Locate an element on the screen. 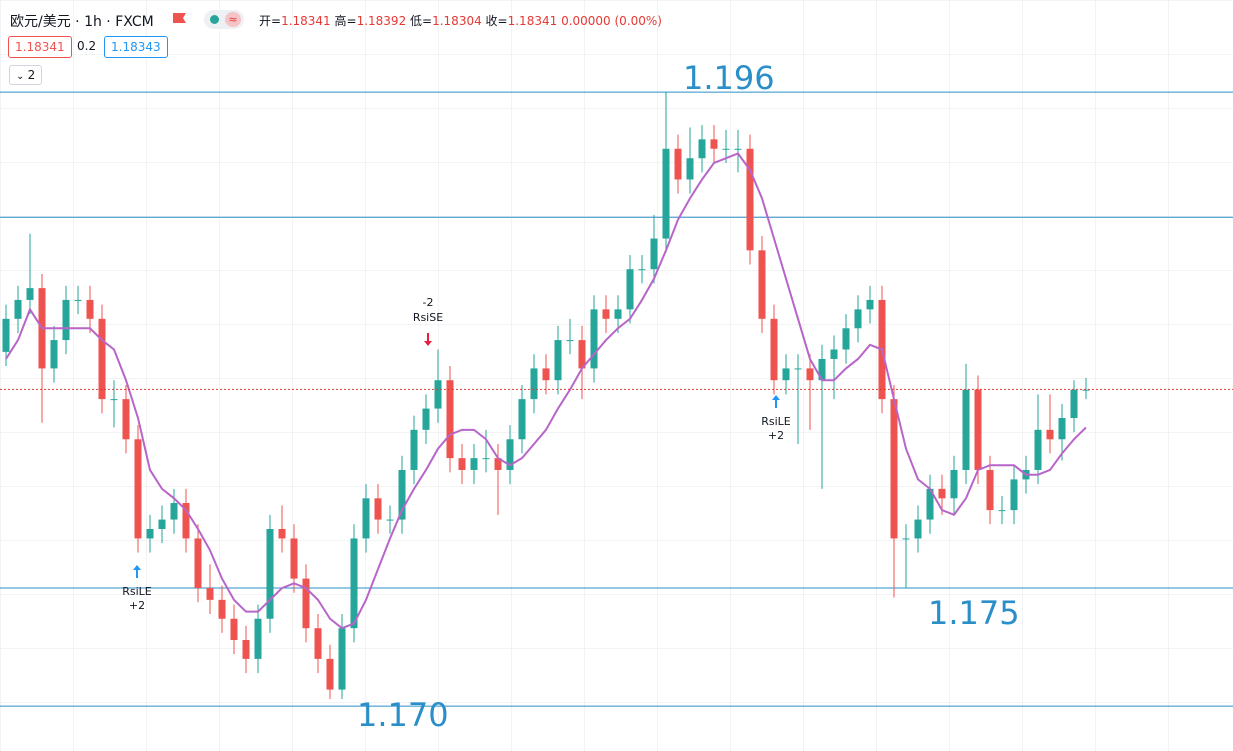 This screenshot has width=1233, height=751. indicator-toggle: ⌄ 2 is located at coordinates (26, 75).